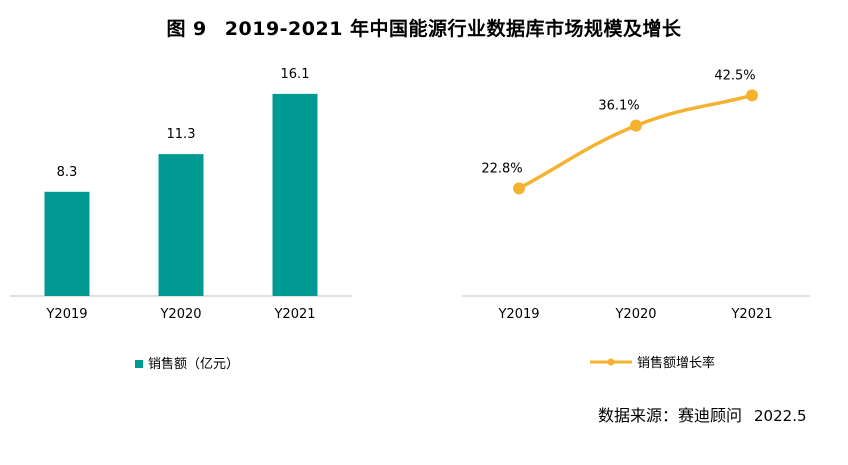 The width and height of the screenshot is (848, 465). Describe the element at coordinates (752, 95) in the screenshot. I see `line-point-y2021` at that location.